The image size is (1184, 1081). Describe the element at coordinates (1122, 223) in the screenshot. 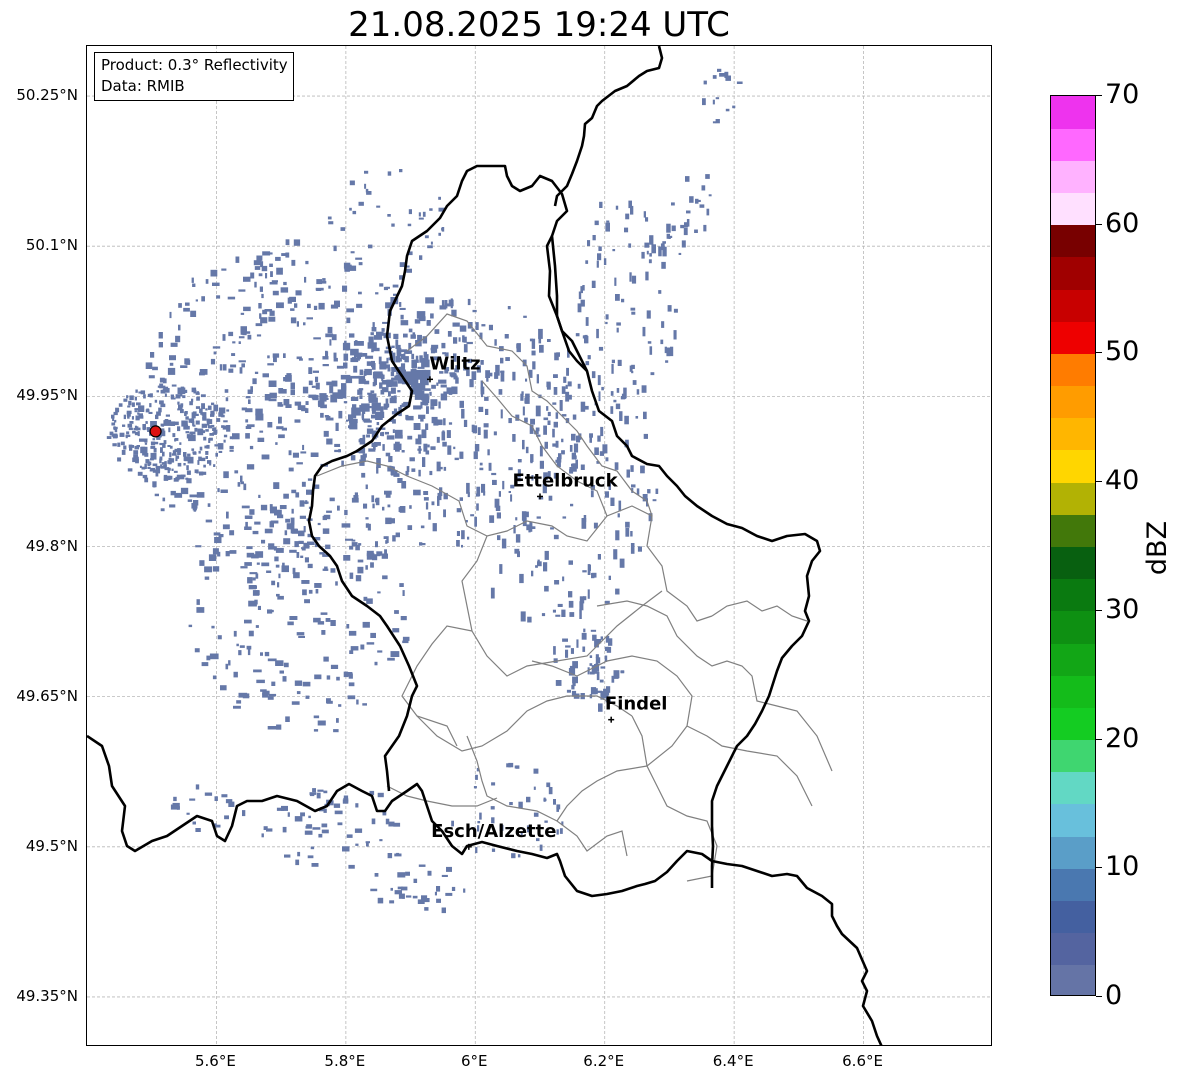

I see `colorbar-tick-label: 60` at that location.